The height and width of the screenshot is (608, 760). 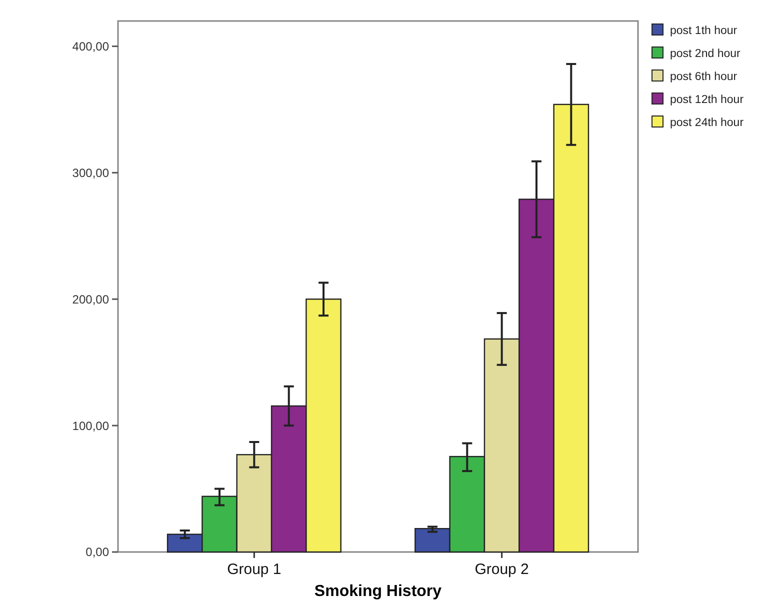 I want to click on legend-label: post 1th hour, so click(x=704, y=31).